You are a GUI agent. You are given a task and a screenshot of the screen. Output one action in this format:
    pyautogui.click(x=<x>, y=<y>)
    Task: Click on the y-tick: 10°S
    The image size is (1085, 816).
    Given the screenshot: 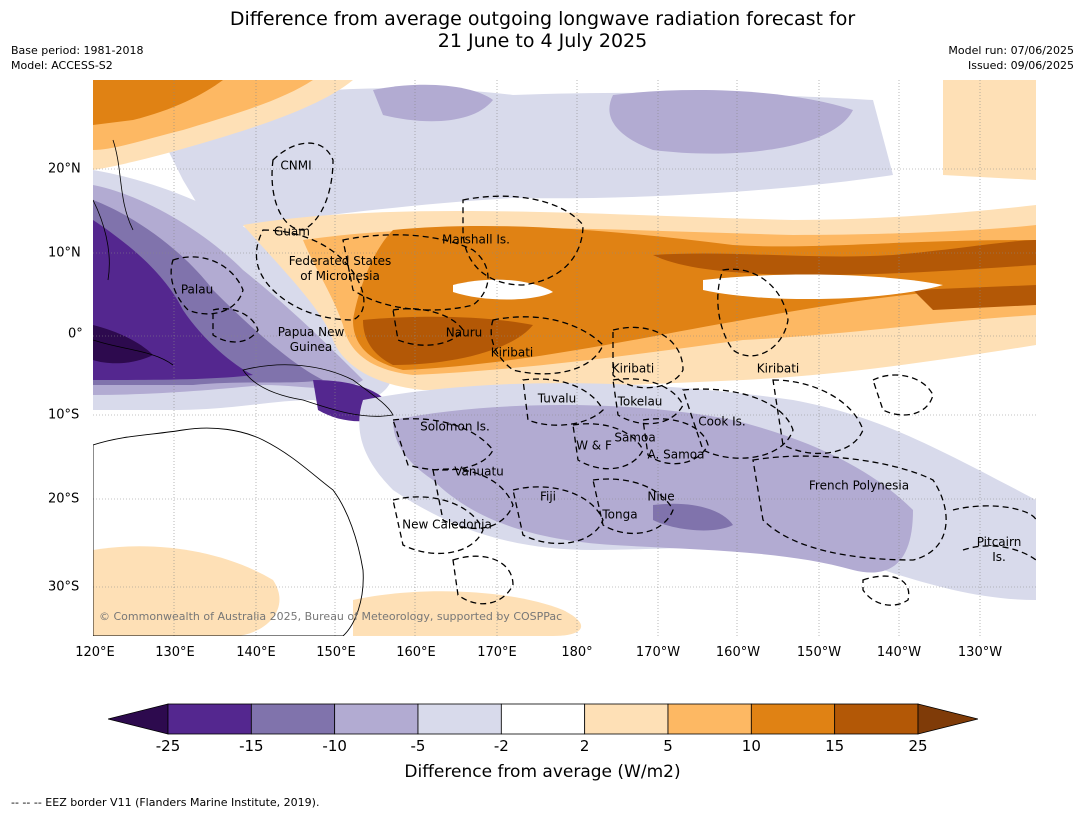 What is the action you would take?
    pyautogui.click(x=64, y=415)
    